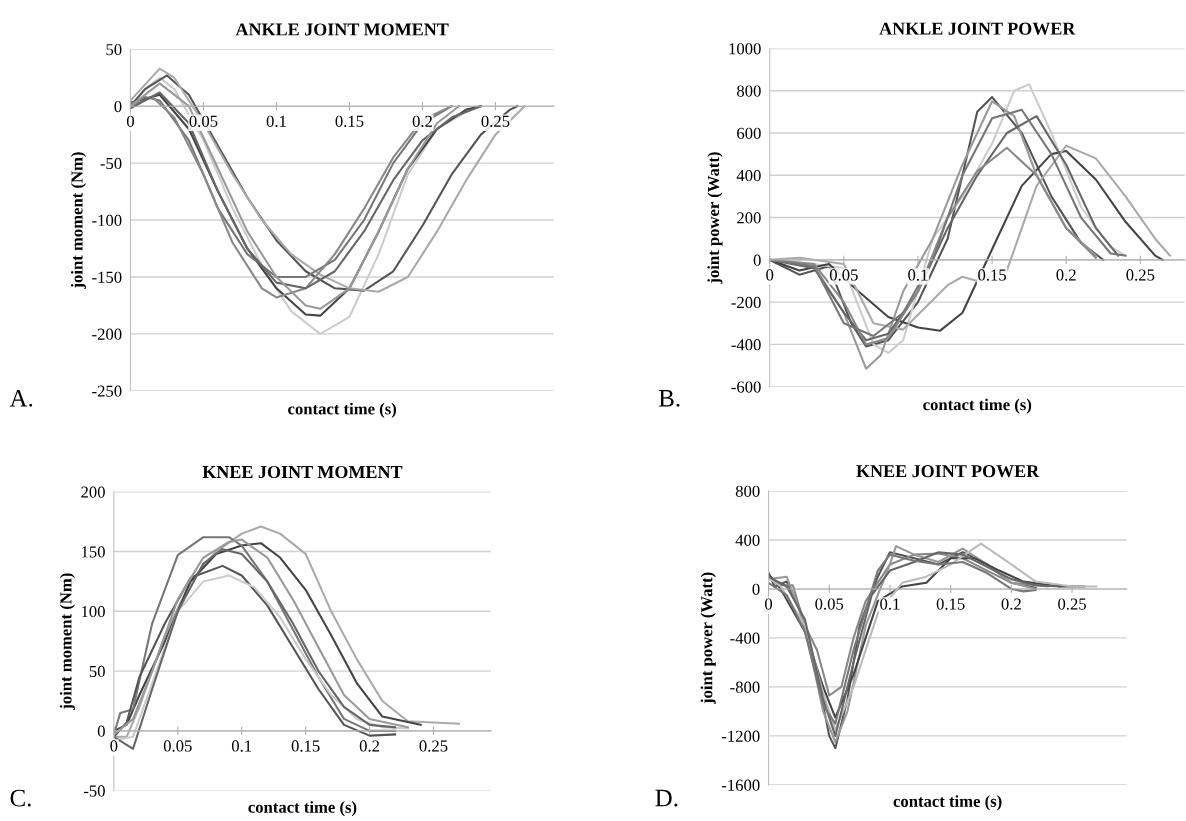  I want to click on chart-title: KNEE JOINT POWER, so click(948, 471).